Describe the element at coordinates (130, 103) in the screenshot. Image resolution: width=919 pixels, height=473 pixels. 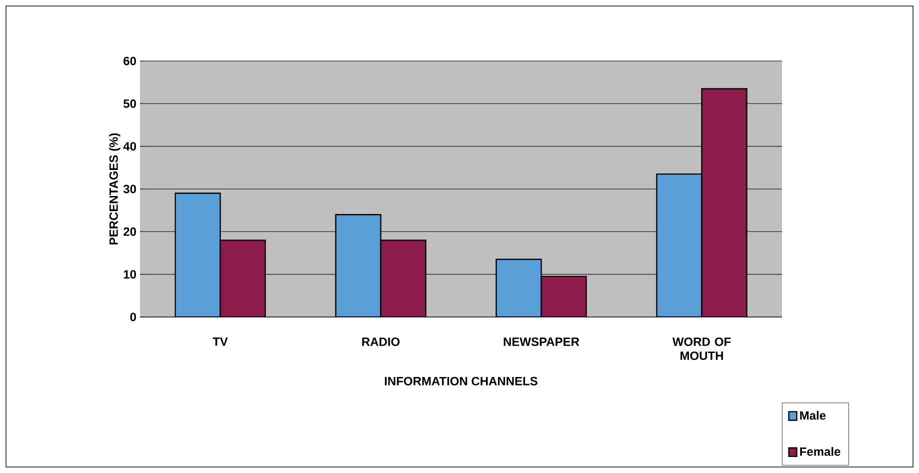
I see `y-tick-label: 50` at that location.